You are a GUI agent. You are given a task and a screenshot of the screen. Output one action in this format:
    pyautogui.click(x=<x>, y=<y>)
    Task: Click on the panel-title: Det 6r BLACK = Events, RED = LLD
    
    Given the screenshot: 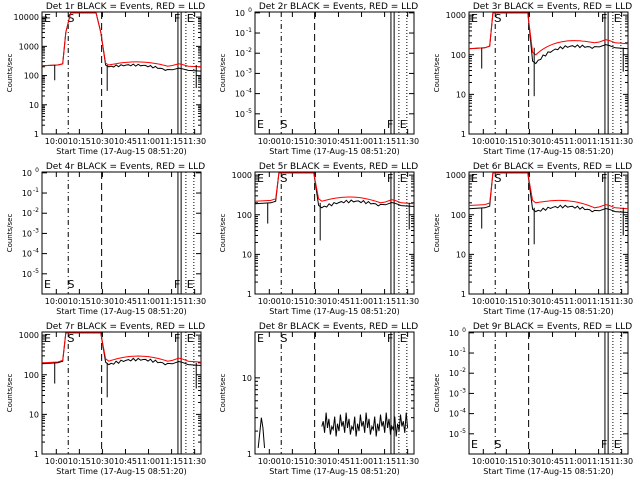 What is the action you would take?
    pyautogui.click(x=552, y=167)
    